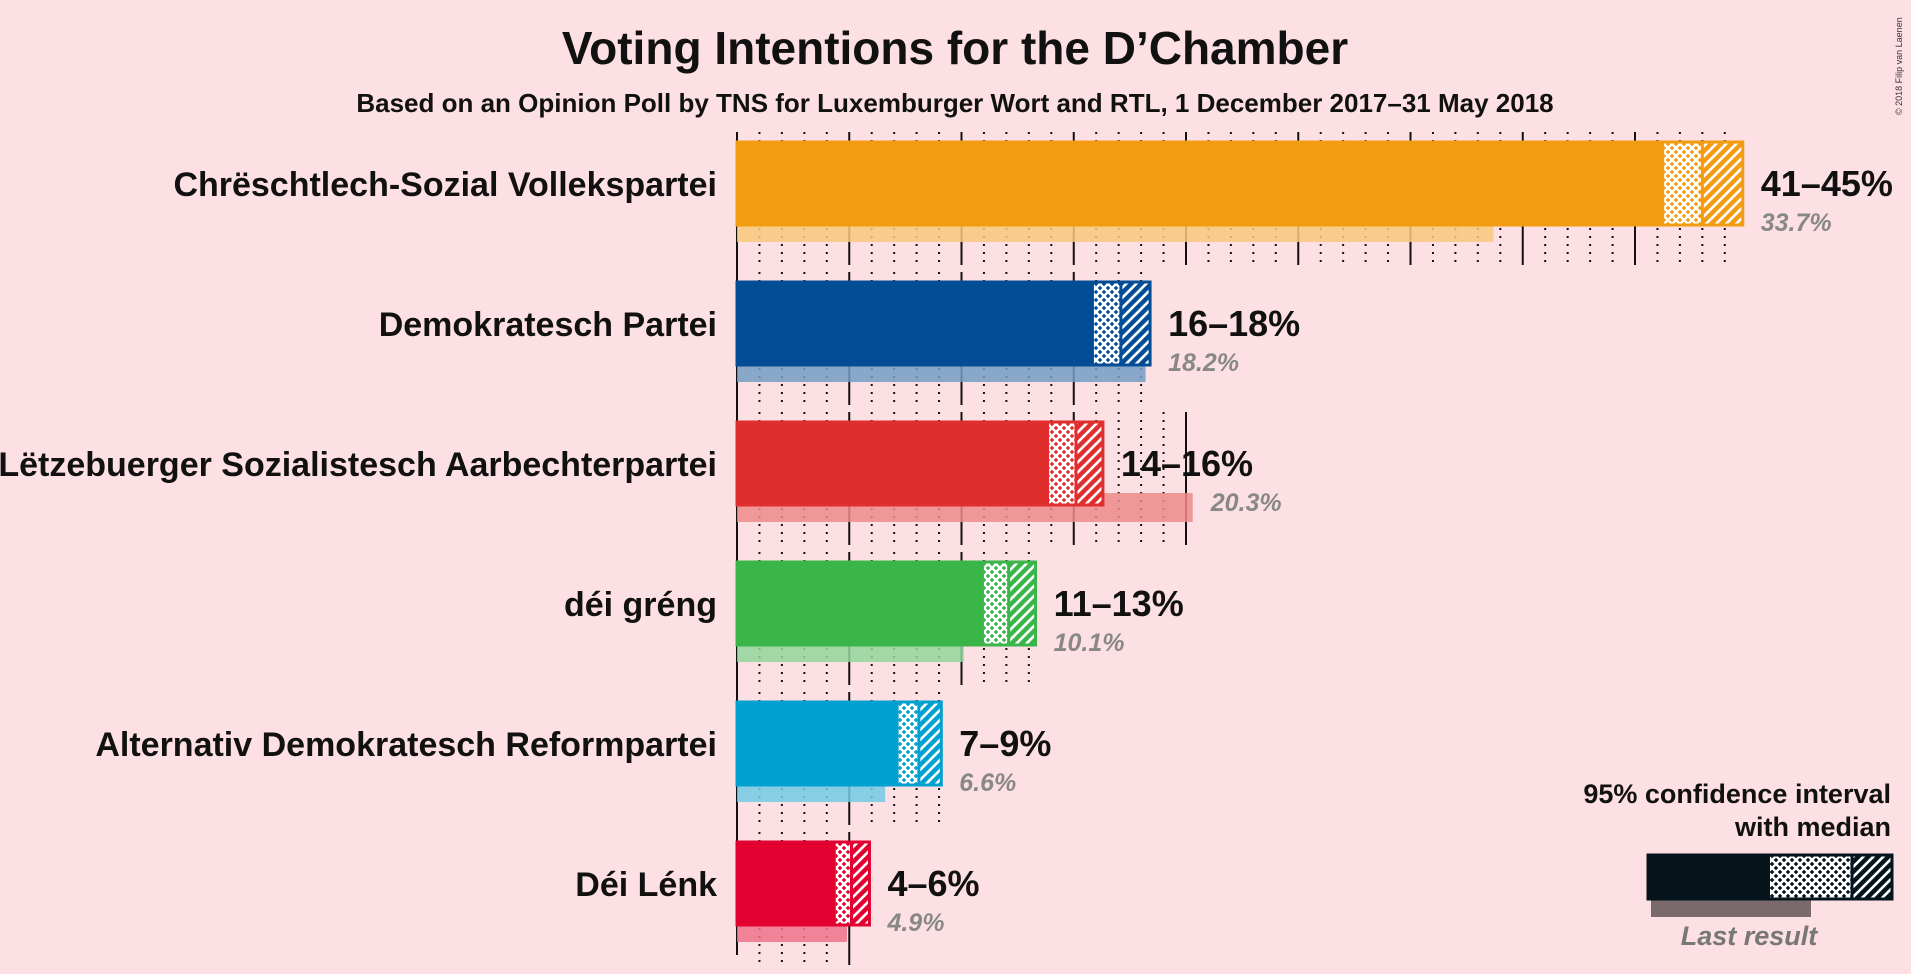  What do you see at coordinates (915, 923) in the screenshot?
I see `last-result-label: 4.9%` at bounding box center [915, 923].